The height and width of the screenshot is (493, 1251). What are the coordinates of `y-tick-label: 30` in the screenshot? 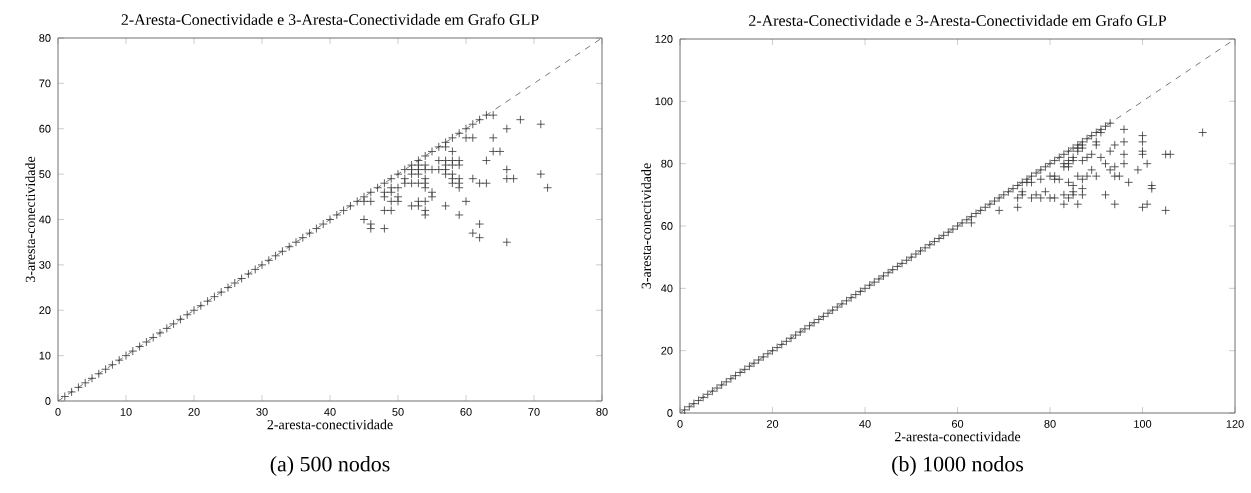 It's located at (45, 264).